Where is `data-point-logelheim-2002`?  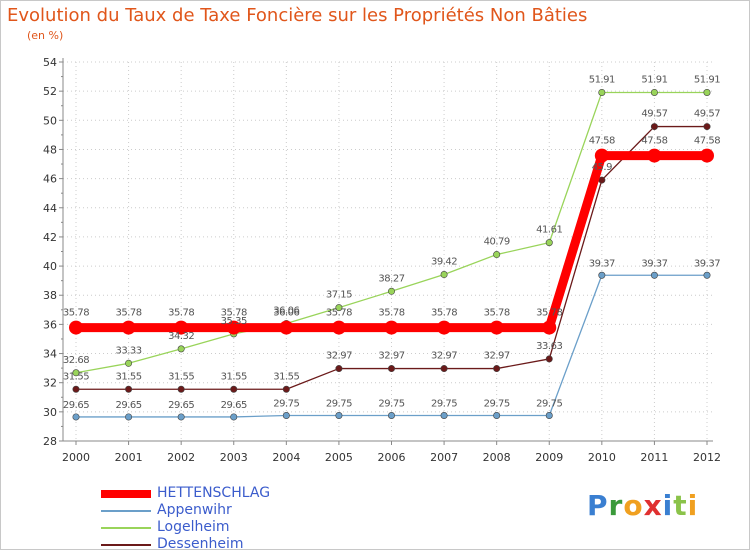 data-point-logelheim-2002 is located at coordinates (181, 349).